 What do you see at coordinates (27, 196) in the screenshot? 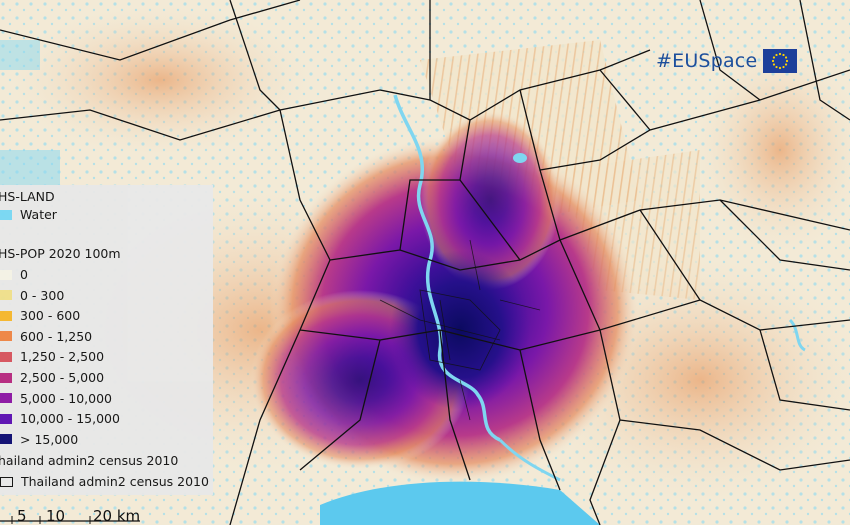
I see `legend-land-title: HS-LAND` at bounding box center [27, 196].